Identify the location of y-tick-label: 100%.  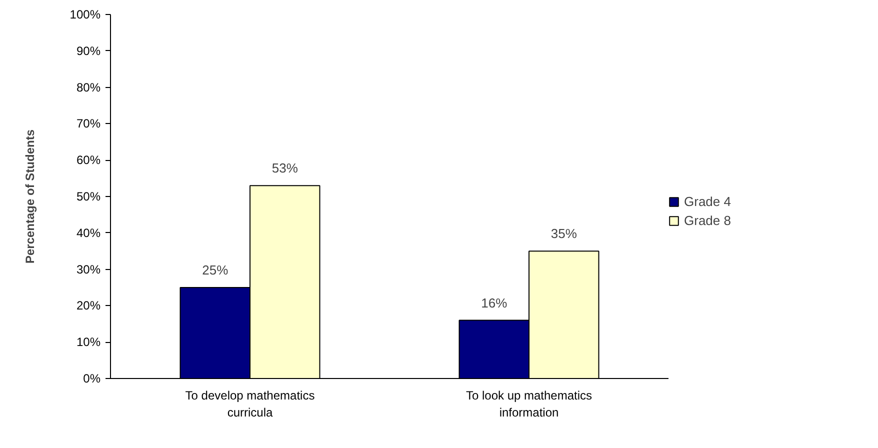
(85, 15).